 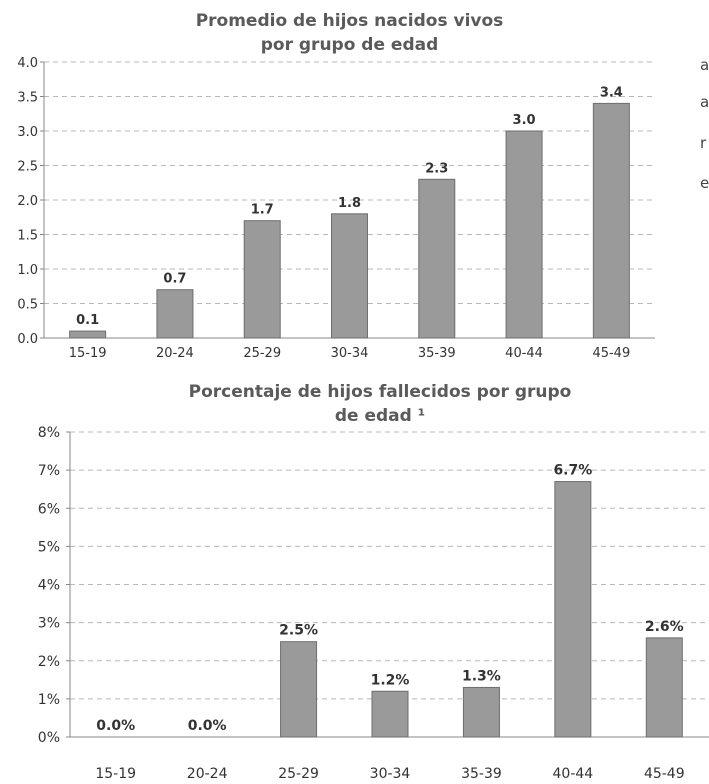 What do you see at coordinates (664, 627) in the screenshot?
I see `data-label: 2.6%` at bounding box center [664, 627].